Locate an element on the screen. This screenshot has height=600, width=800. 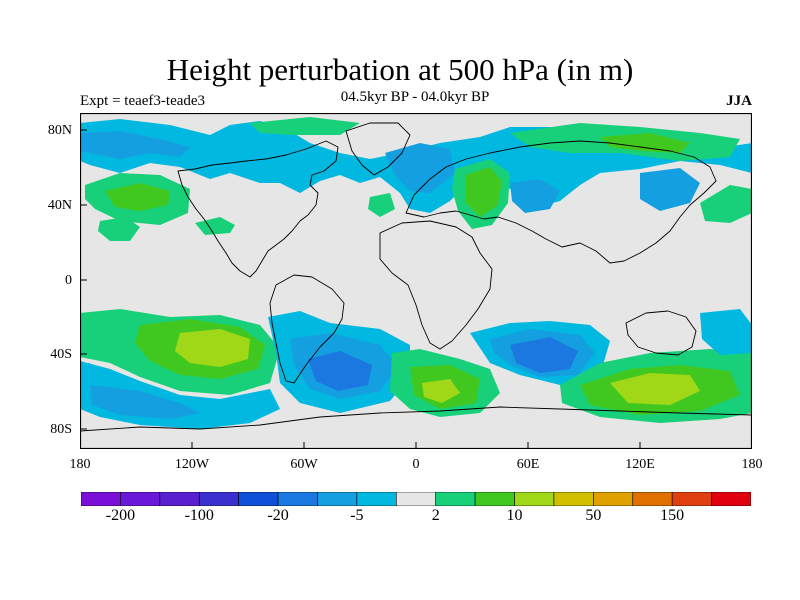
x-tick-label: 0 is located at coordinates (416, 464).